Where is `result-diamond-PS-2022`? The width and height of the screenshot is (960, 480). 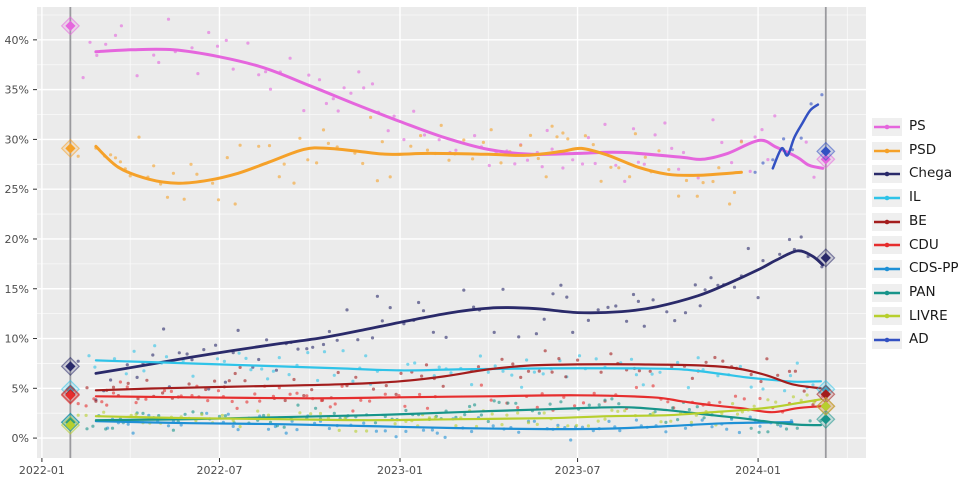 result-diamond-PS-2022 is located at coordinates (70, 26).